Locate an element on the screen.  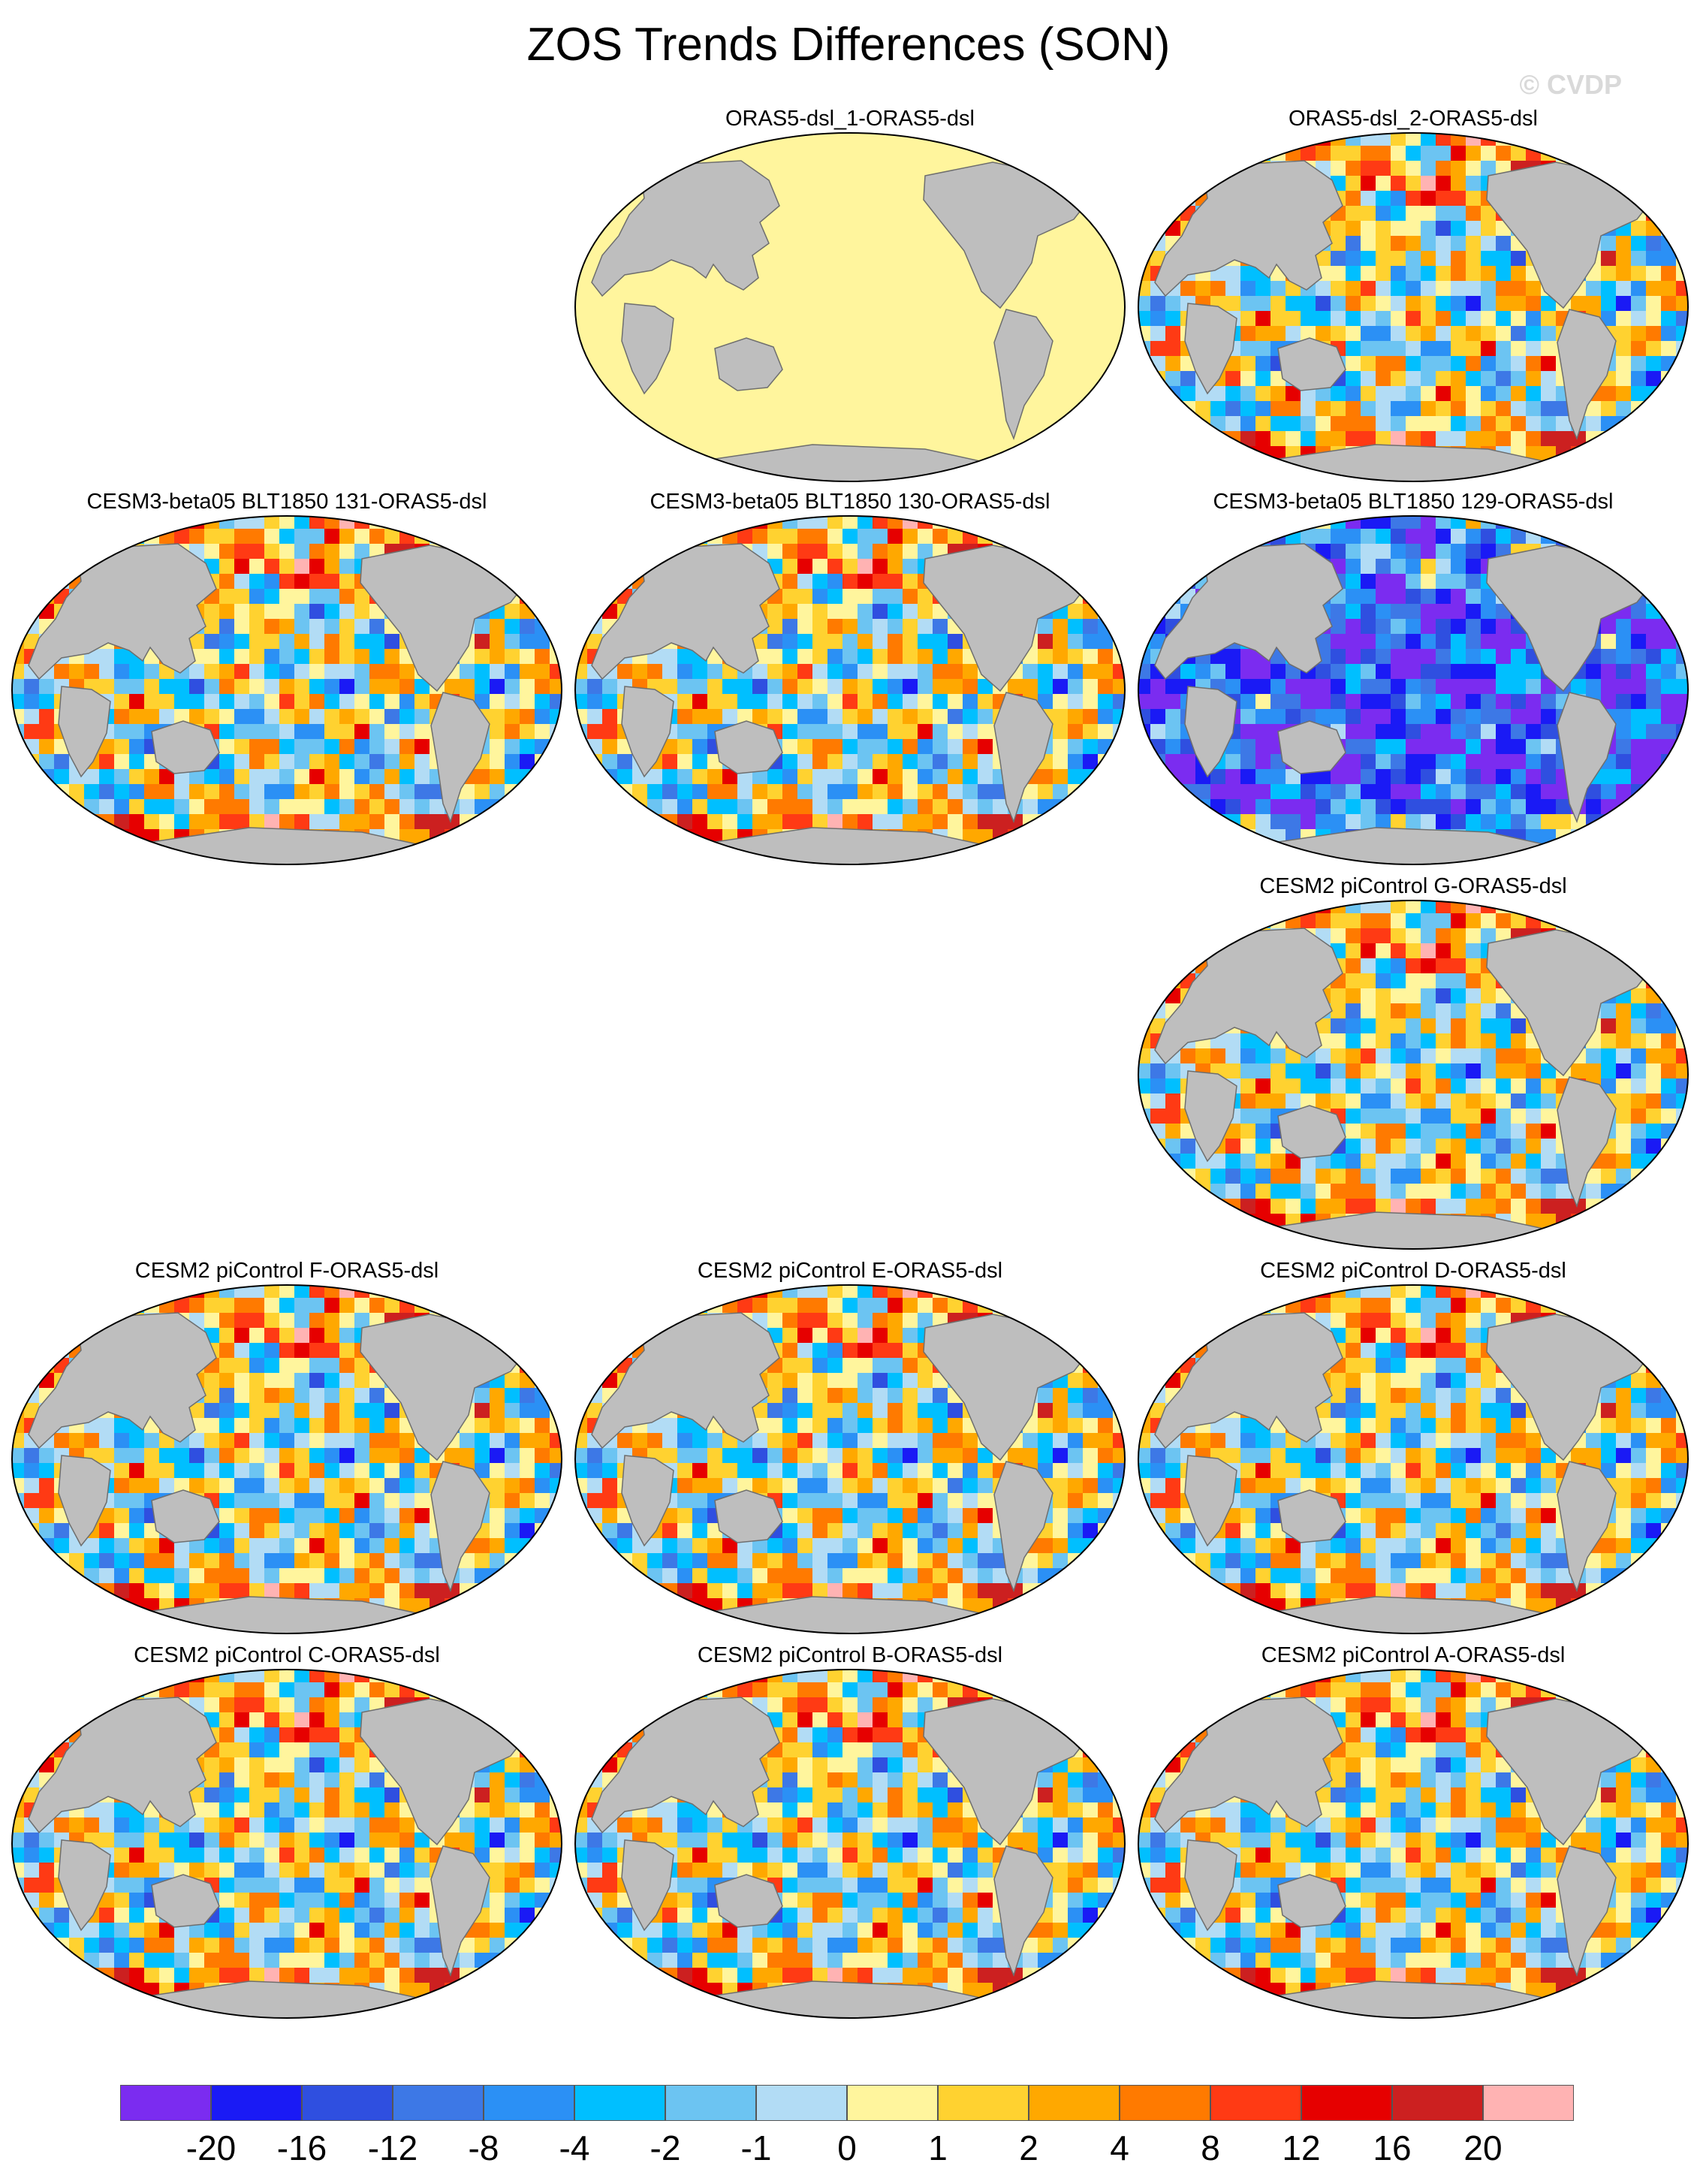
colorbar-label: -2 is located at coordinates (665, 2147).